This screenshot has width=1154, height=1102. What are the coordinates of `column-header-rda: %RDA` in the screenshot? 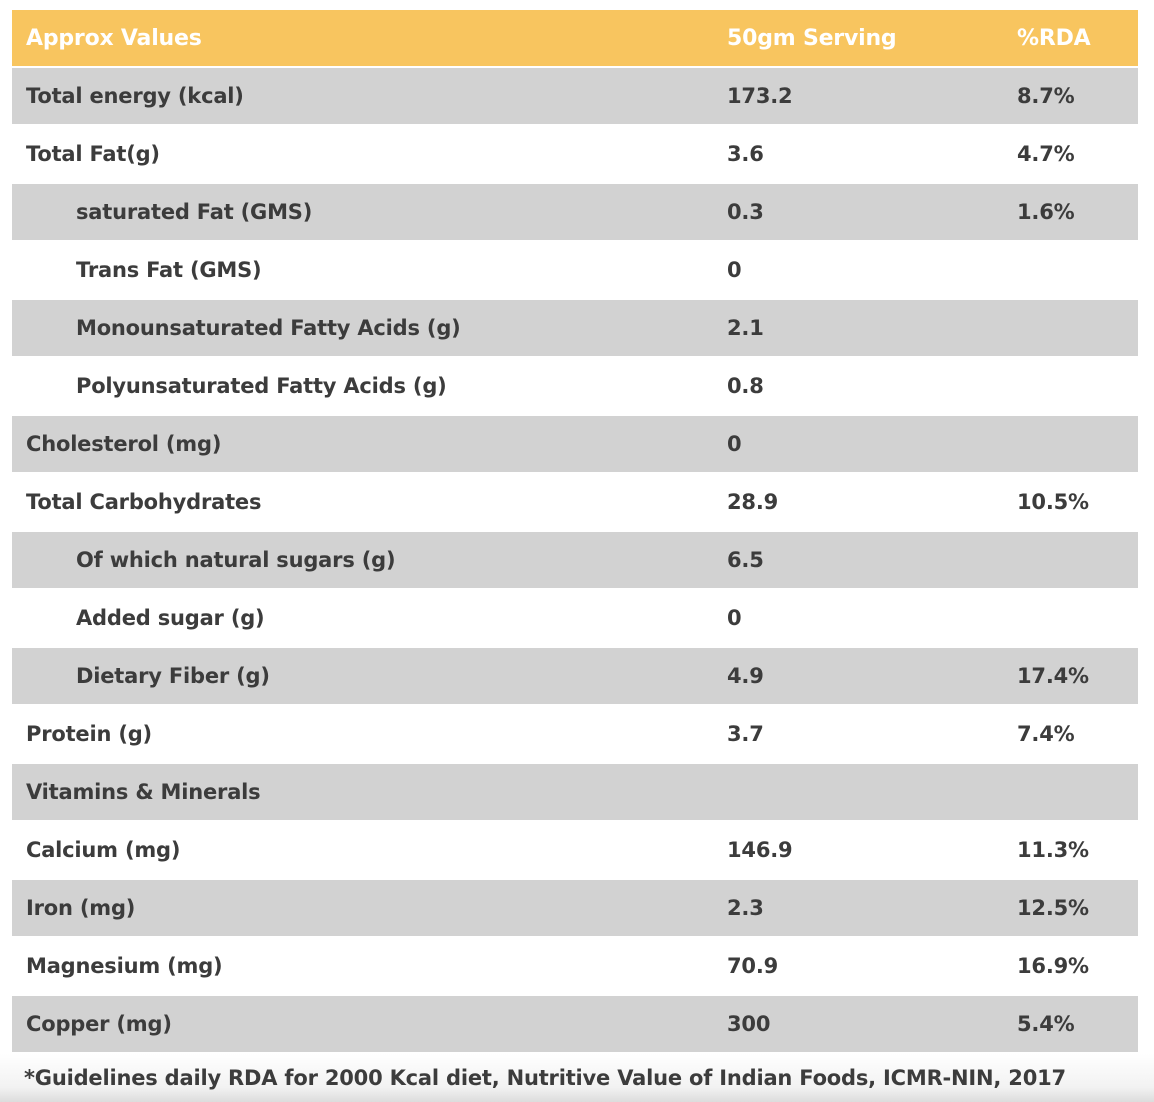 It's located at (1054, 38).